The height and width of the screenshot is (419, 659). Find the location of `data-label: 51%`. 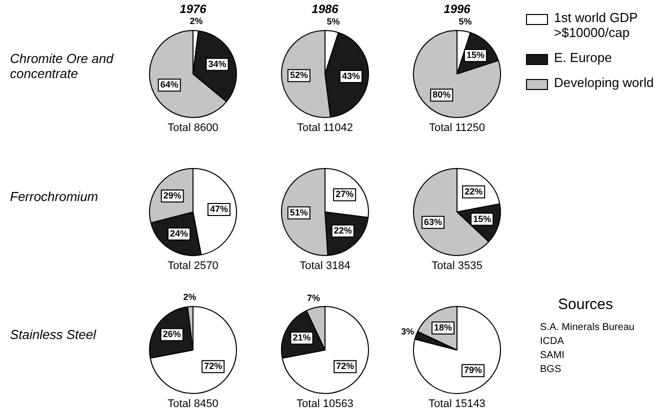

data-label: 51% is located at coordinates (299, 212).